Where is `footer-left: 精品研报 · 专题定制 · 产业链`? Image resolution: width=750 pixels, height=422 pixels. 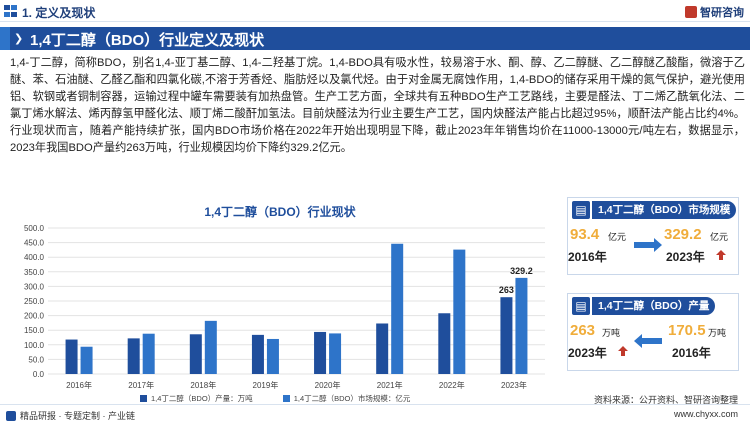
footer-left: 精品研报 · 专题定制 · 产业链 is located at coordinates (70, 415).